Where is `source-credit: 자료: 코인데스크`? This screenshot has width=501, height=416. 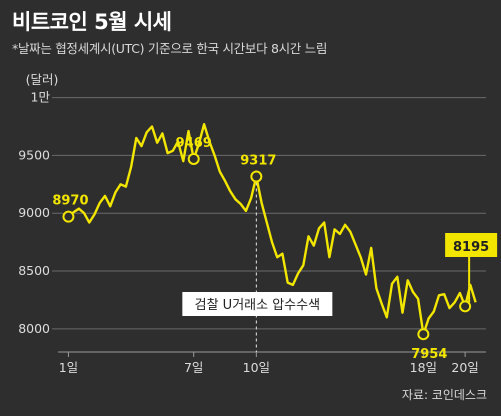
source-credit: 자료: 코인데스크 is located at coordinates (444, 395).